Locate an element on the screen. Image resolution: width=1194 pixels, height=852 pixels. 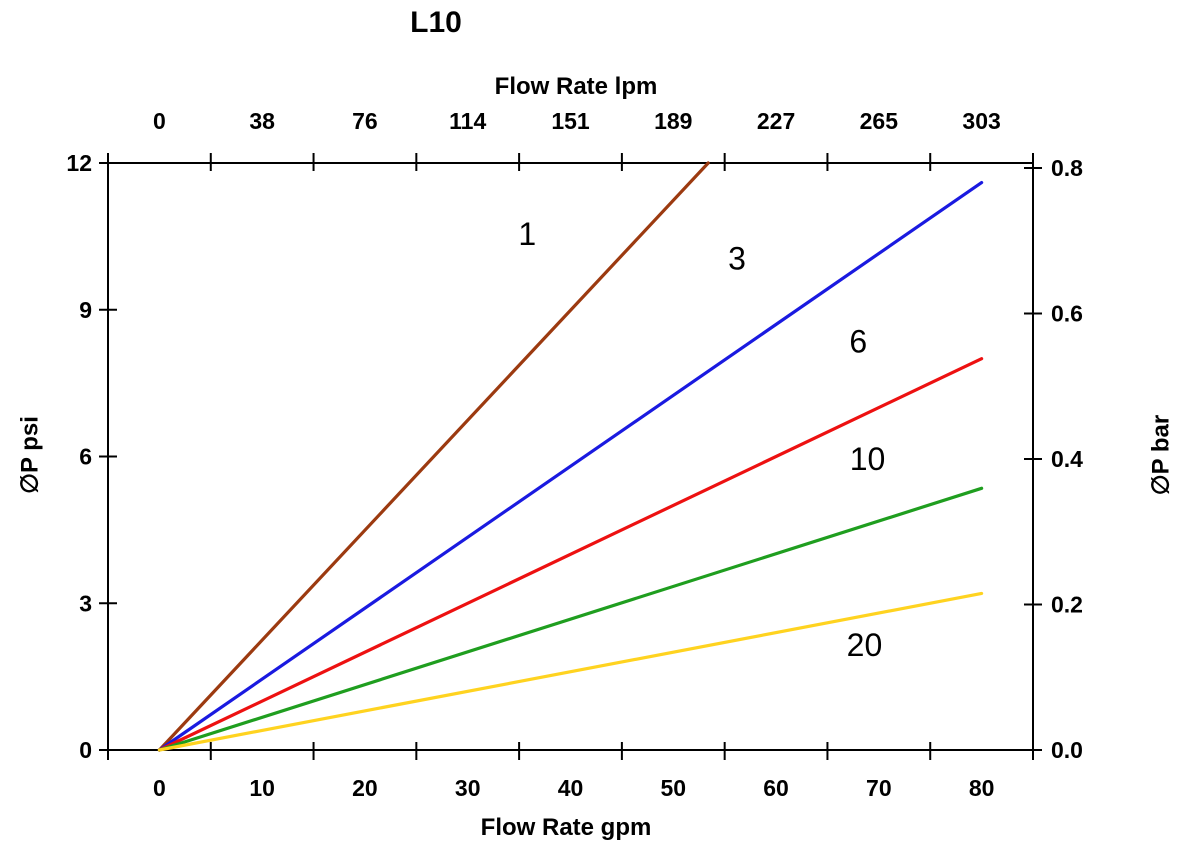
top-tick-label: 227 is located at coordinates (776, 121).